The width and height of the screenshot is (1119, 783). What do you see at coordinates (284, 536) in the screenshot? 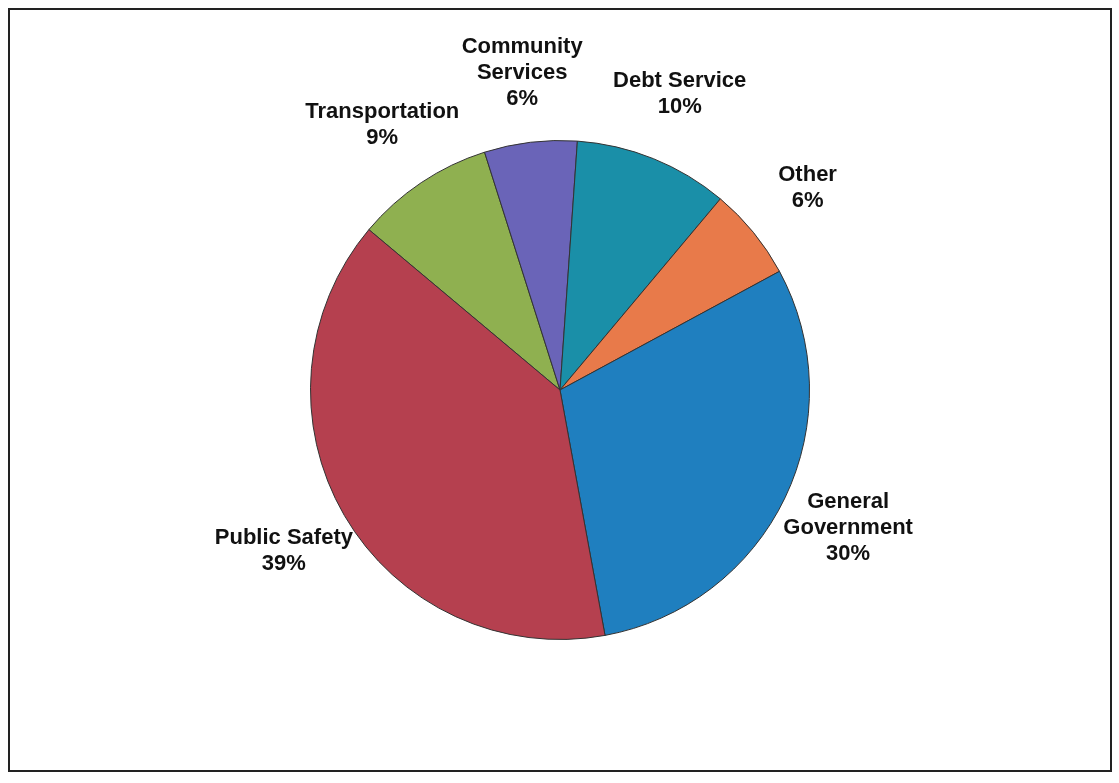
I see `slice-label: Public Safety` at bounding box center [284, 536].